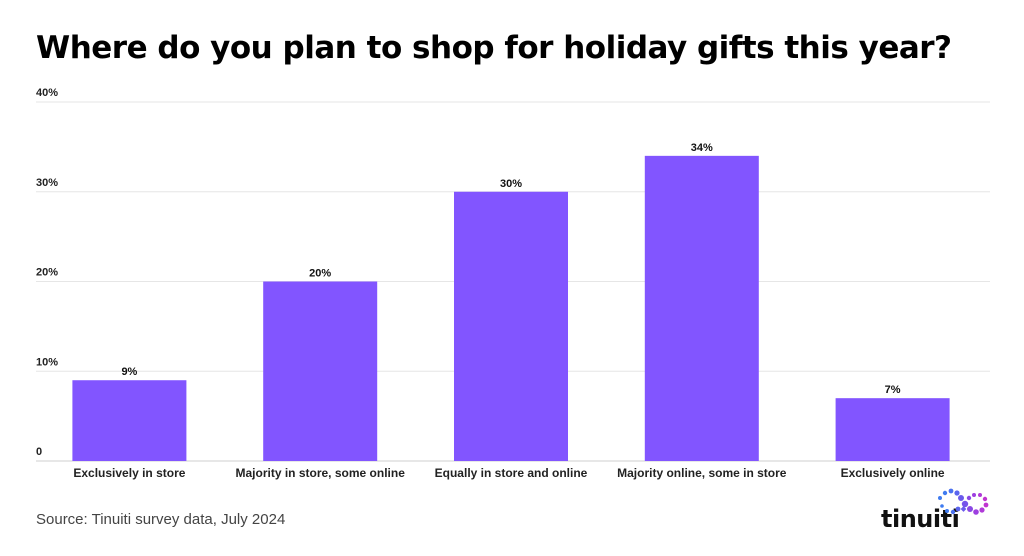 The width and height of the screenshot is (1024, 556). What do you see at coordinates (963, 501) in the screenshot?
I see `tinuiti-infinity-dots-icon` at bounding box center [963, 501].